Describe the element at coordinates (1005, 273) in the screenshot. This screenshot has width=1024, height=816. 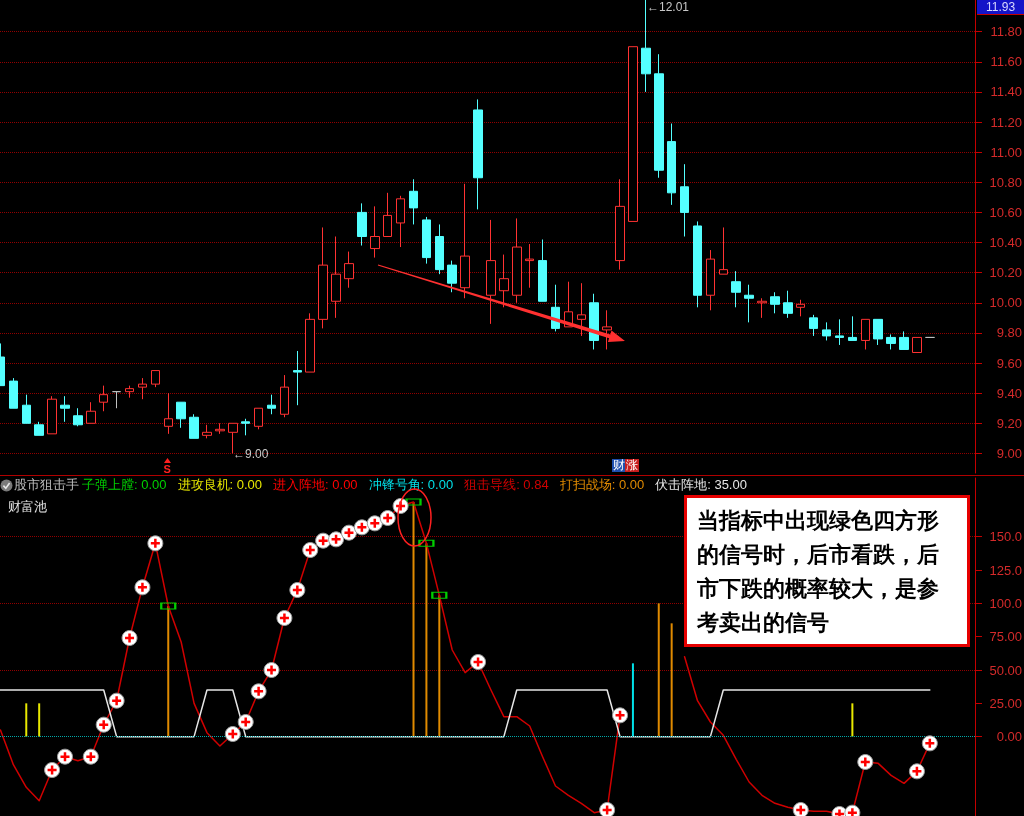
I see `y-tick-label: 10.20` at that location.